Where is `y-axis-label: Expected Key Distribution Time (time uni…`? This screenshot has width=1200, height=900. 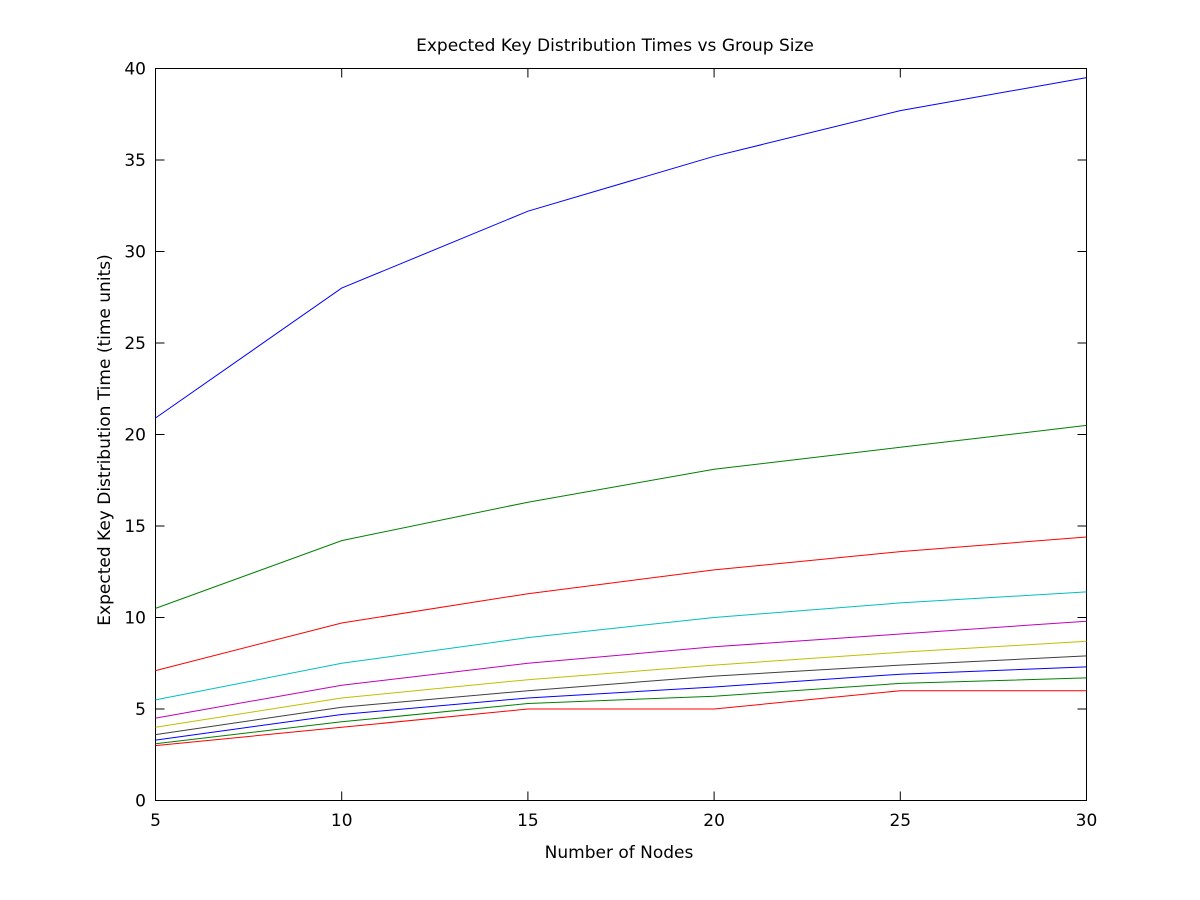 y-axis-label: Expected Key Distribution Time (time uni… is located at coordinates (105, 439).